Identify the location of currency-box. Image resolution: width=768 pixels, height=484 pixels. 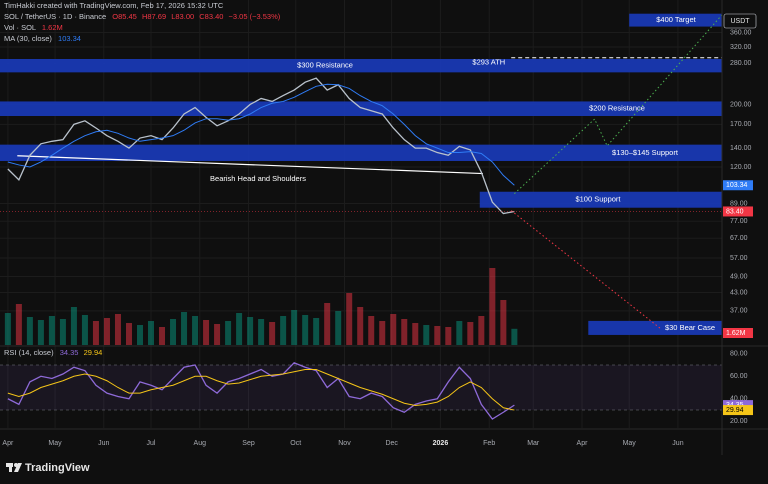
(740, 21).